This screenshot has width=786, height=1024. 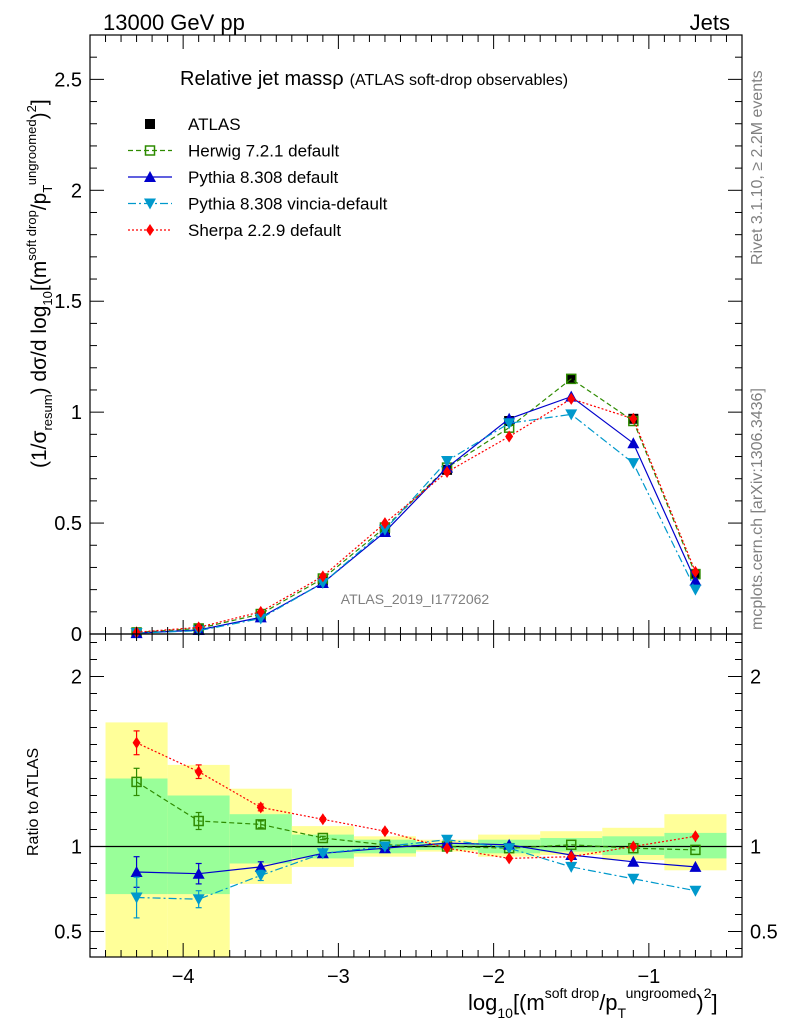 I want to click on ratio-ytick-label-right: 2, so click(x=755, y=678).